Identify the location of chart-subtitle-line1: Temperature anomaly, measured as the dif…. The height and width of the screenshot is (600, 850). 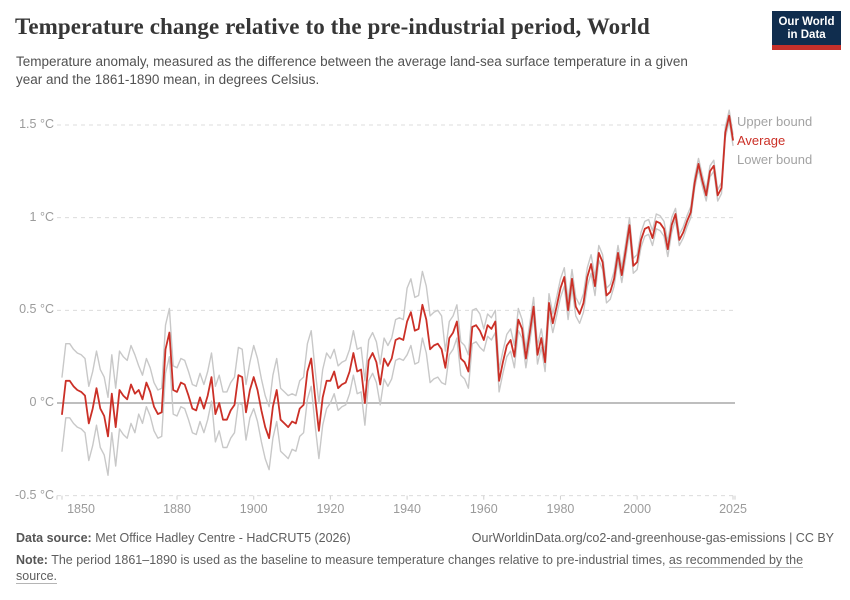
(352, 61).